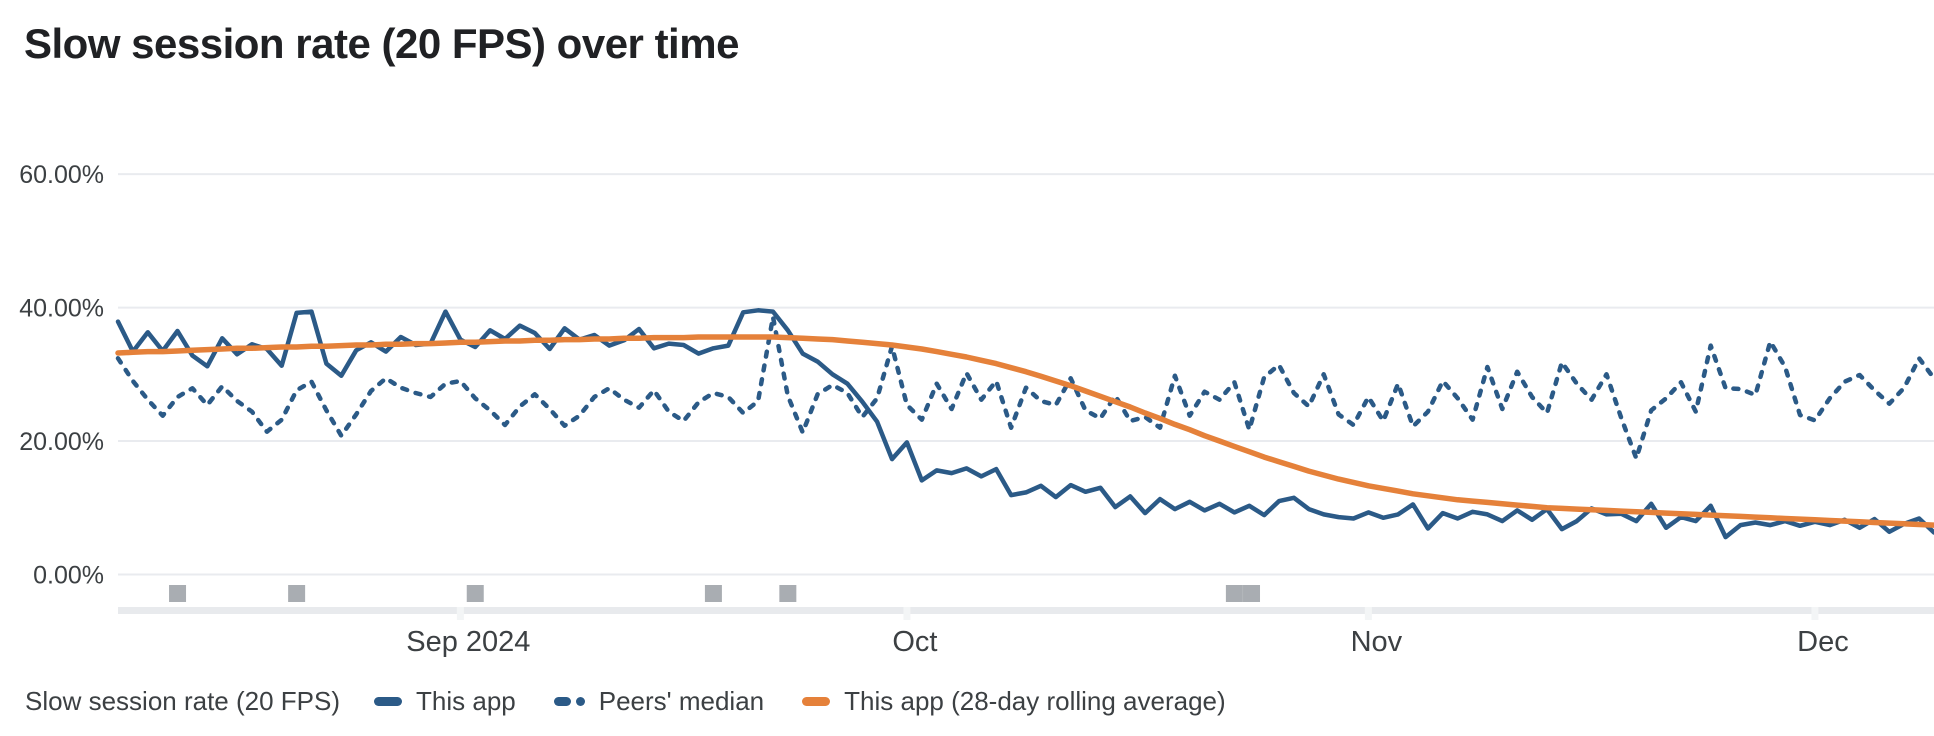  Describe the element at coordinates (61, 442) in the screenshot. I see `y-axis-tick-label: 20.00%` at that location.